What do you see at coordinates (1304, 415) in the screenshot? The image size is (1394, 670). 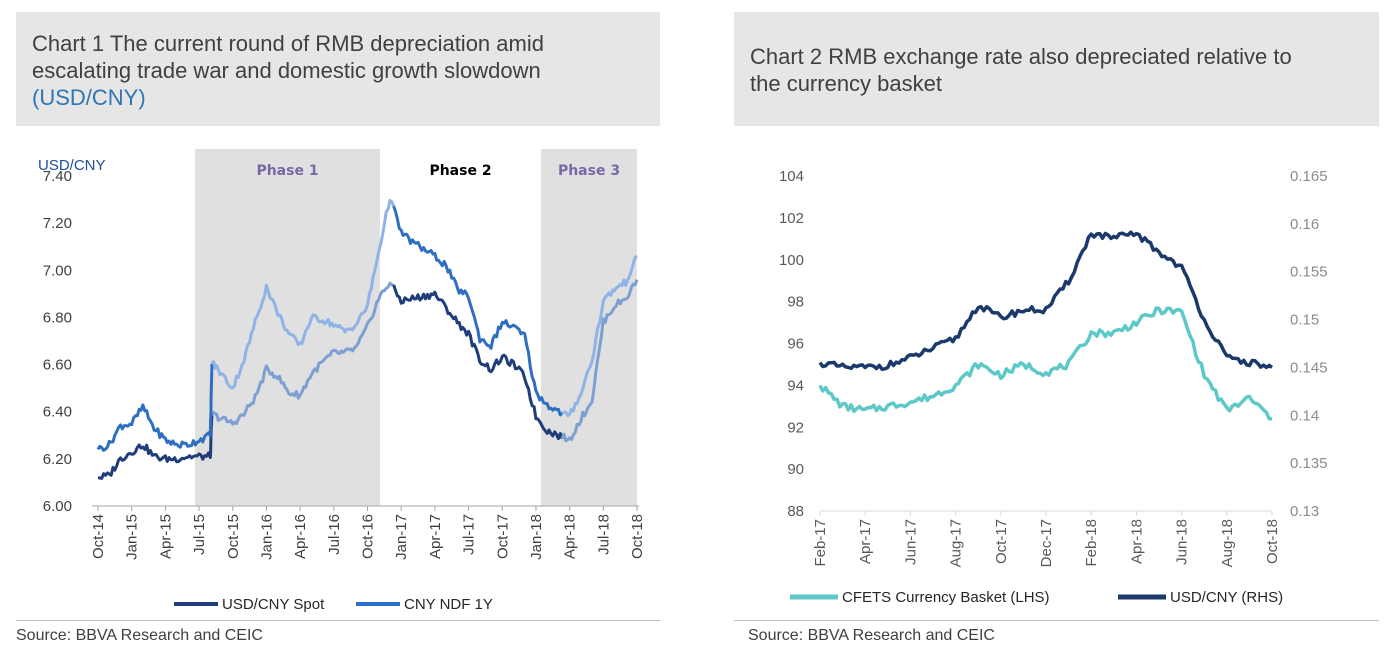 I see `y-right-tick-label: 0.14` at bounding box center [1304, 415].